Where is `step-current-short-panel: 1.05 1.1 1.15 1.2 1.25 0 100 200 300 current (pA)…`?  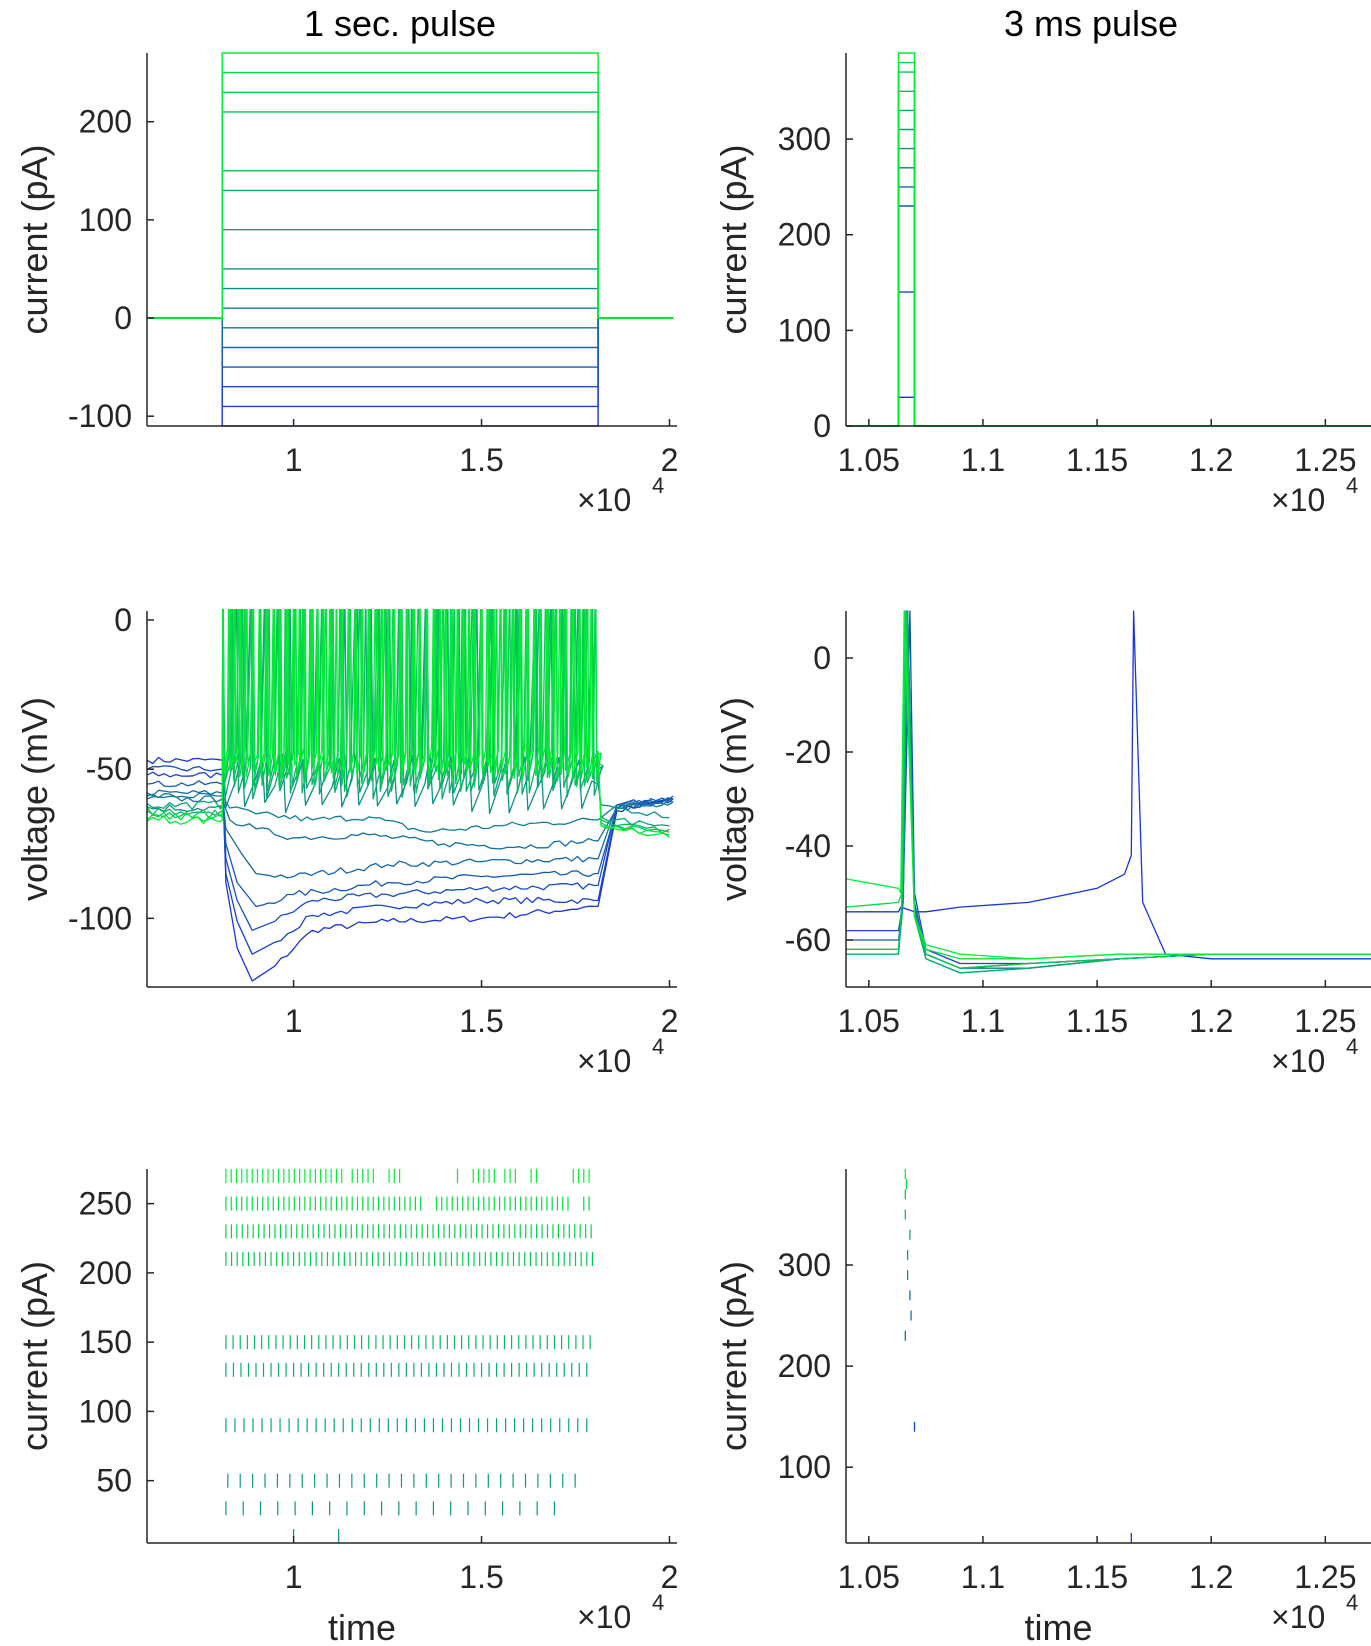 step-current-short-panel: 1.05 1.1 1.15 1.2 1.25 0 100 200 300 current (pA)… is located at coordinates (1042, 285).